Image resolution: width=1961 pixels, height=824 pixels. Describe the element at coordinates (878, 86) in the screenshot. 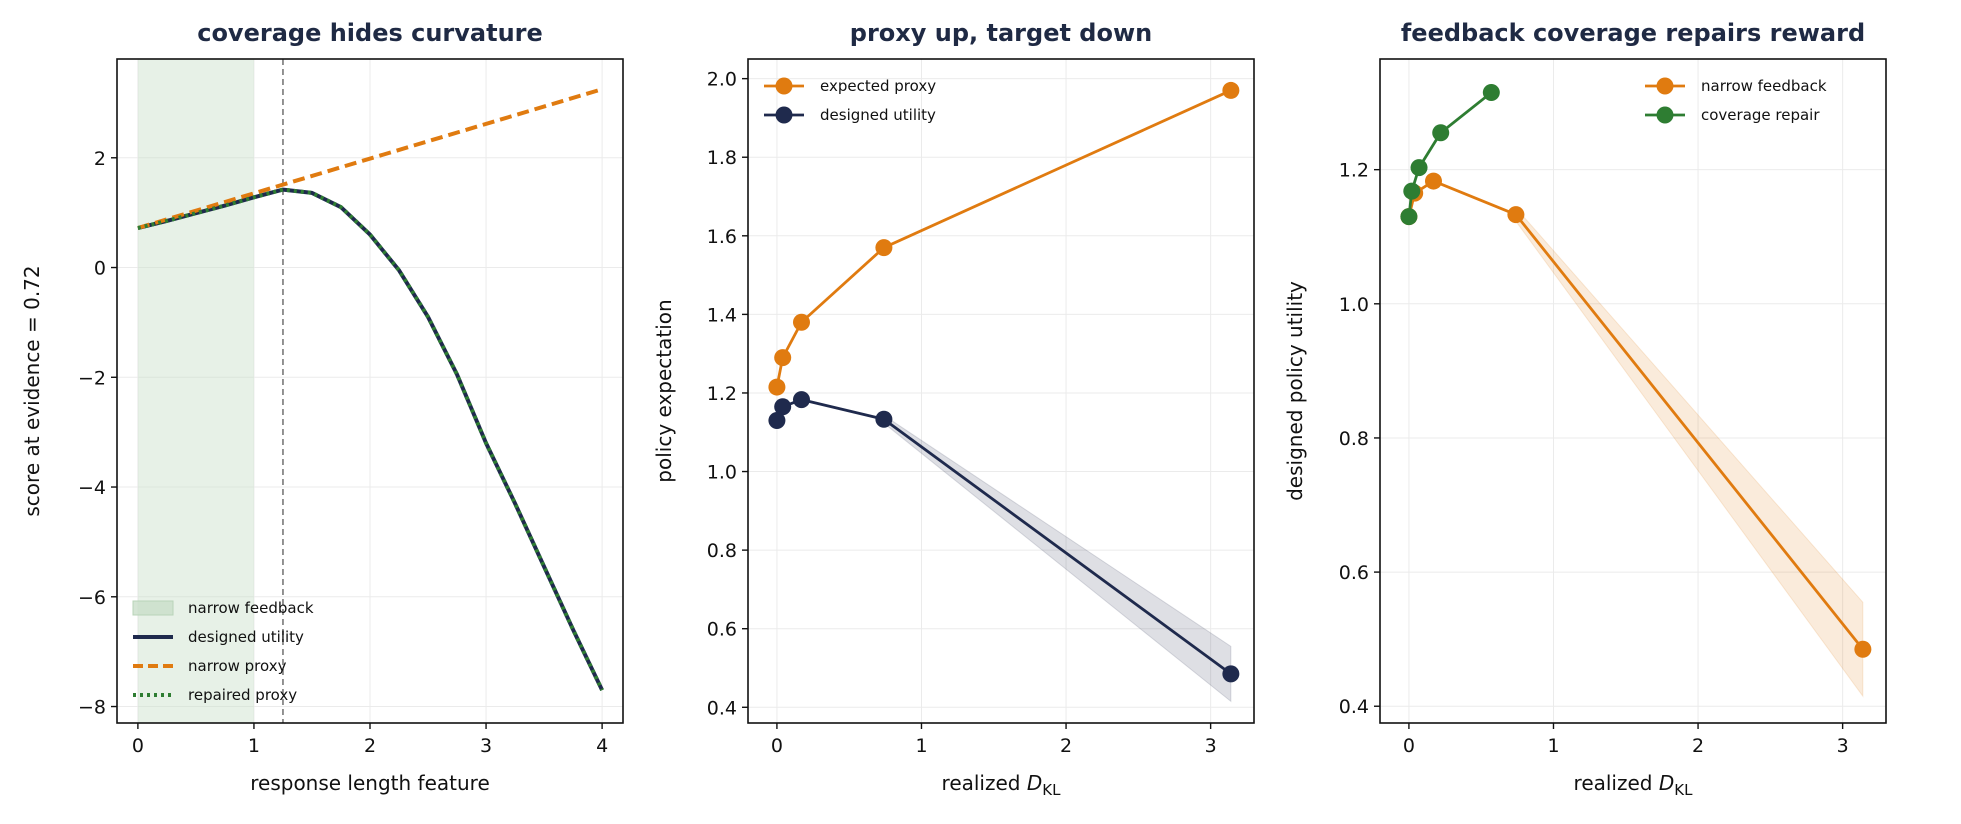

I see `legend-label: expected proxy` at that location.